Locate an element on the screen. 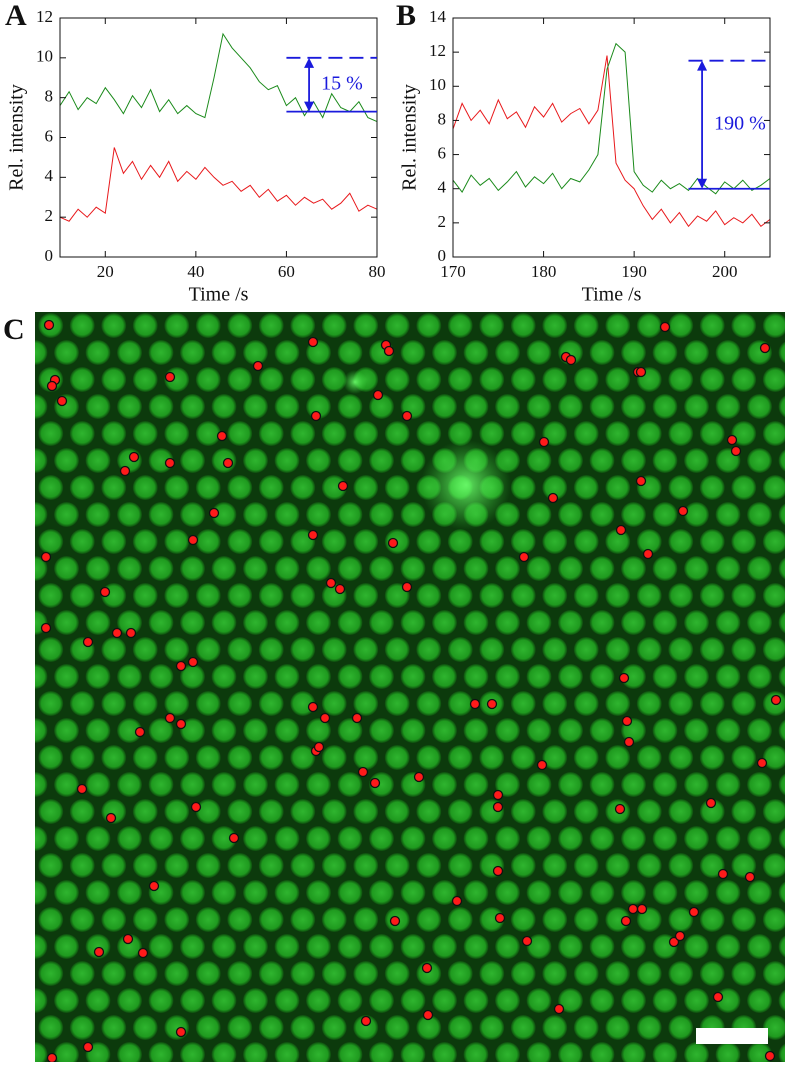 The image size is (787, 1066). y-tick-label: 12 is located at coordinates (437, 50).